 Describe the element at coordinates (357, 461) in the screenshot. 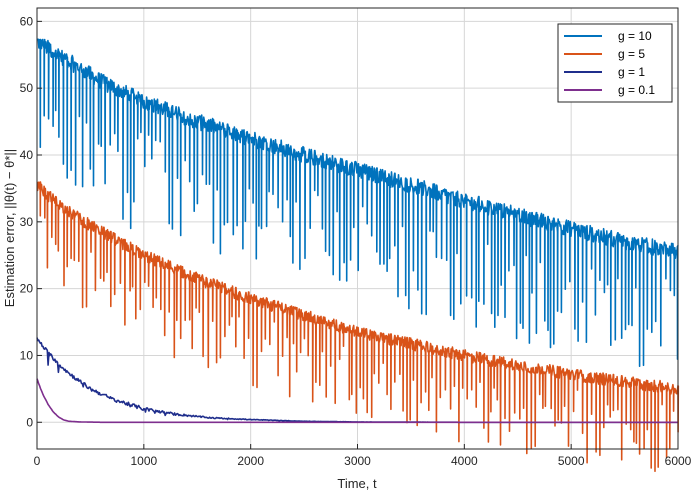

I see `x-tick-label: 3000` at that location.